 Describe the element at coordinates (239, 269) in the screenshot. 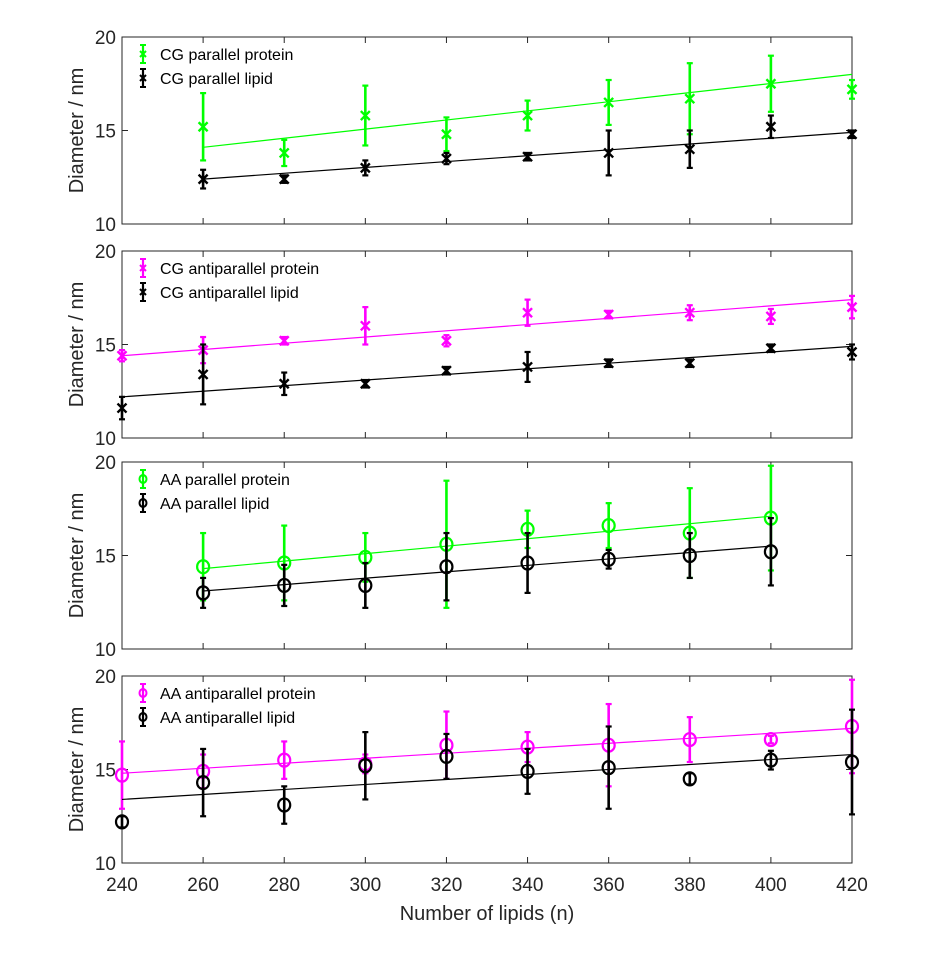

I see `legend-label: CG antiparallel protein` at that location.